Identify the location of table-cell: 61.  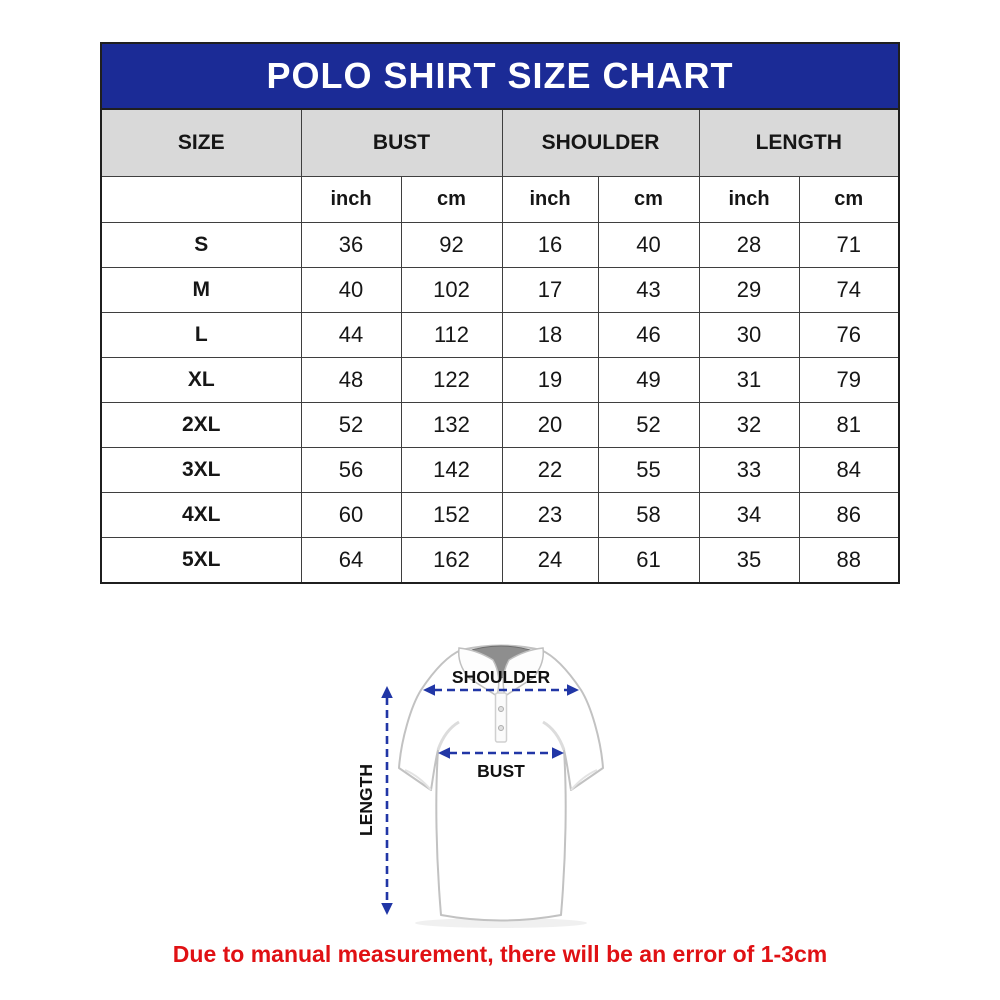
(648, 560).